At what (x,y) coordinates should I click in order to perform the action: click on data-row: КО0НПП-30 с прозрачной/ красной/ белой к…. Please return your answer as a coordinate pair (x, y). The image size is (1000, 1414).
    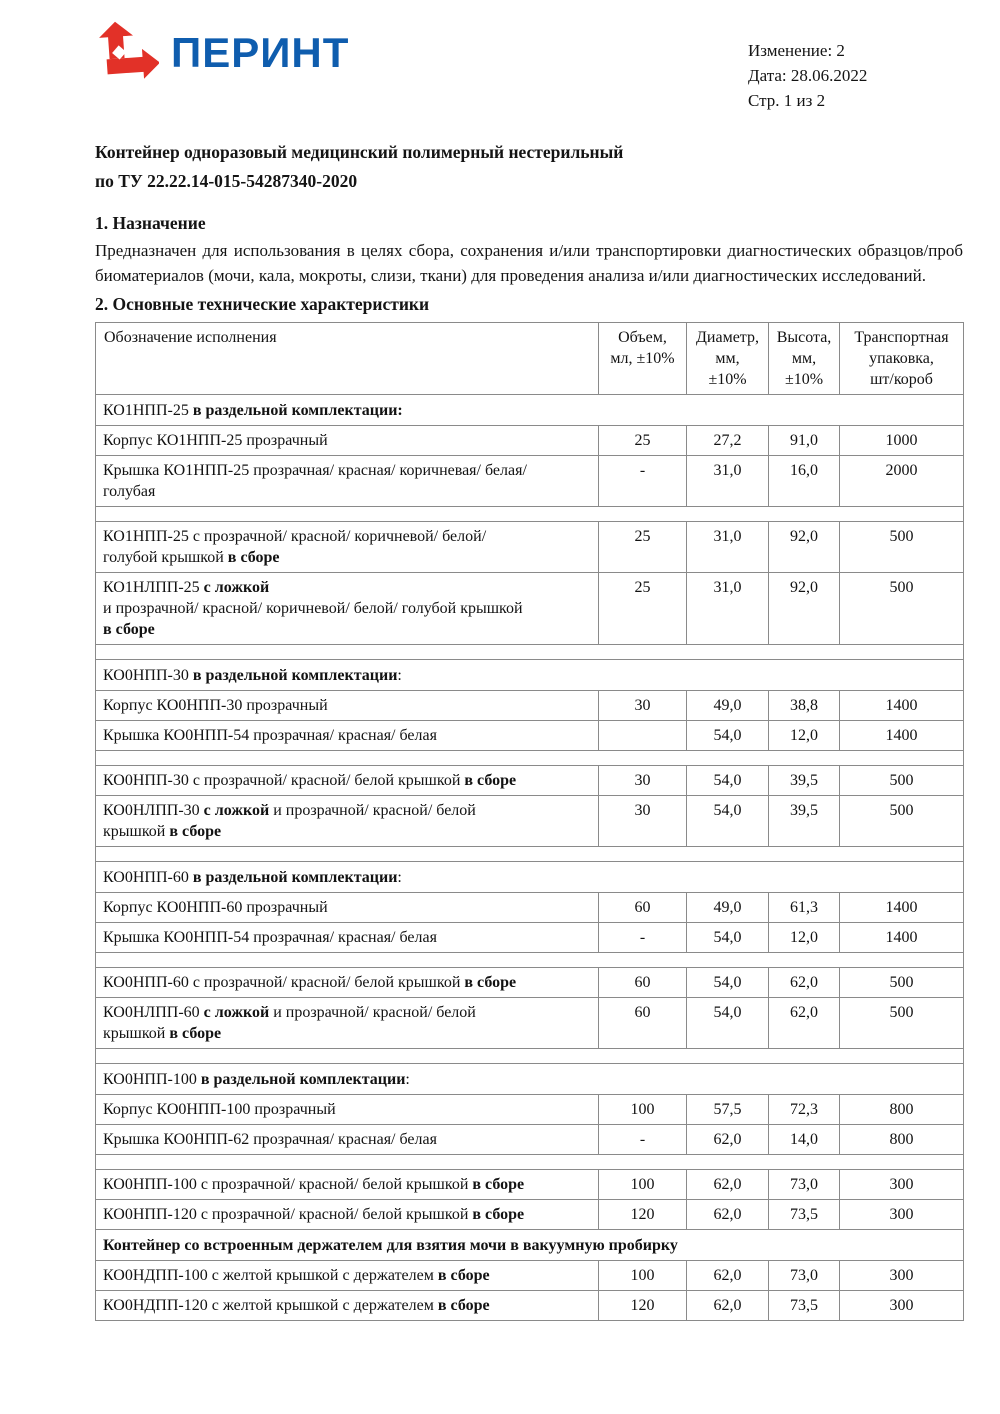
    Looking at the image, I should click on (529, 780).